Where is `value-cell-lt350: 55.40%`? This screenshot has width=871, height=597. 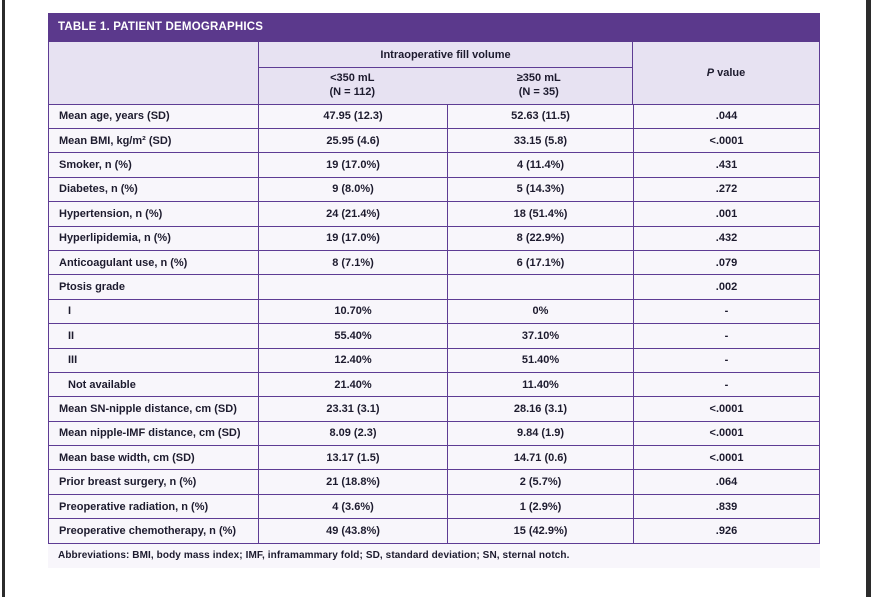 value-cell-lt350: 55.40% is located at coordinates (352, 336).